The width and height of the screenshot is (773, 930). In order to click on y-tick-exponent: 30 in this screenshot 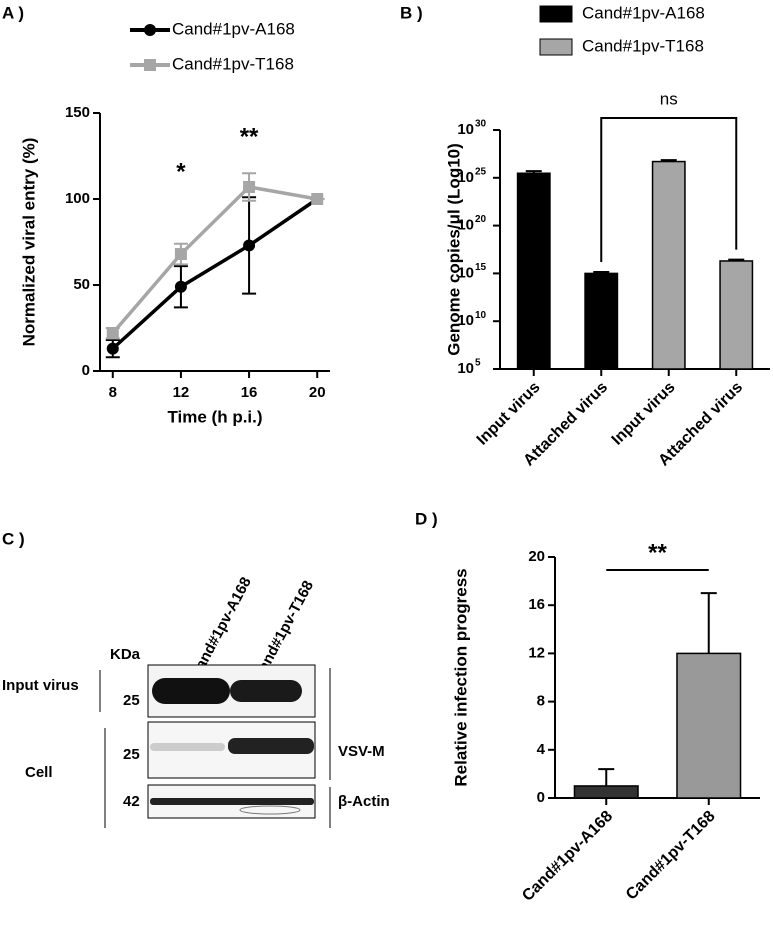, I will do `click(481, 124)`.